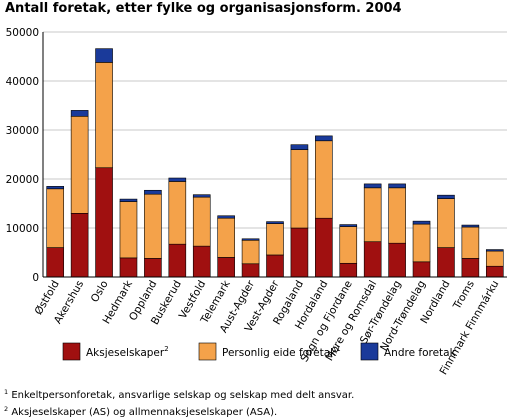  What do you see at coordinates (100, 292) in the screenshot?
I see `x-tick-label-2: Oslo` at bounding box center [100, 292].